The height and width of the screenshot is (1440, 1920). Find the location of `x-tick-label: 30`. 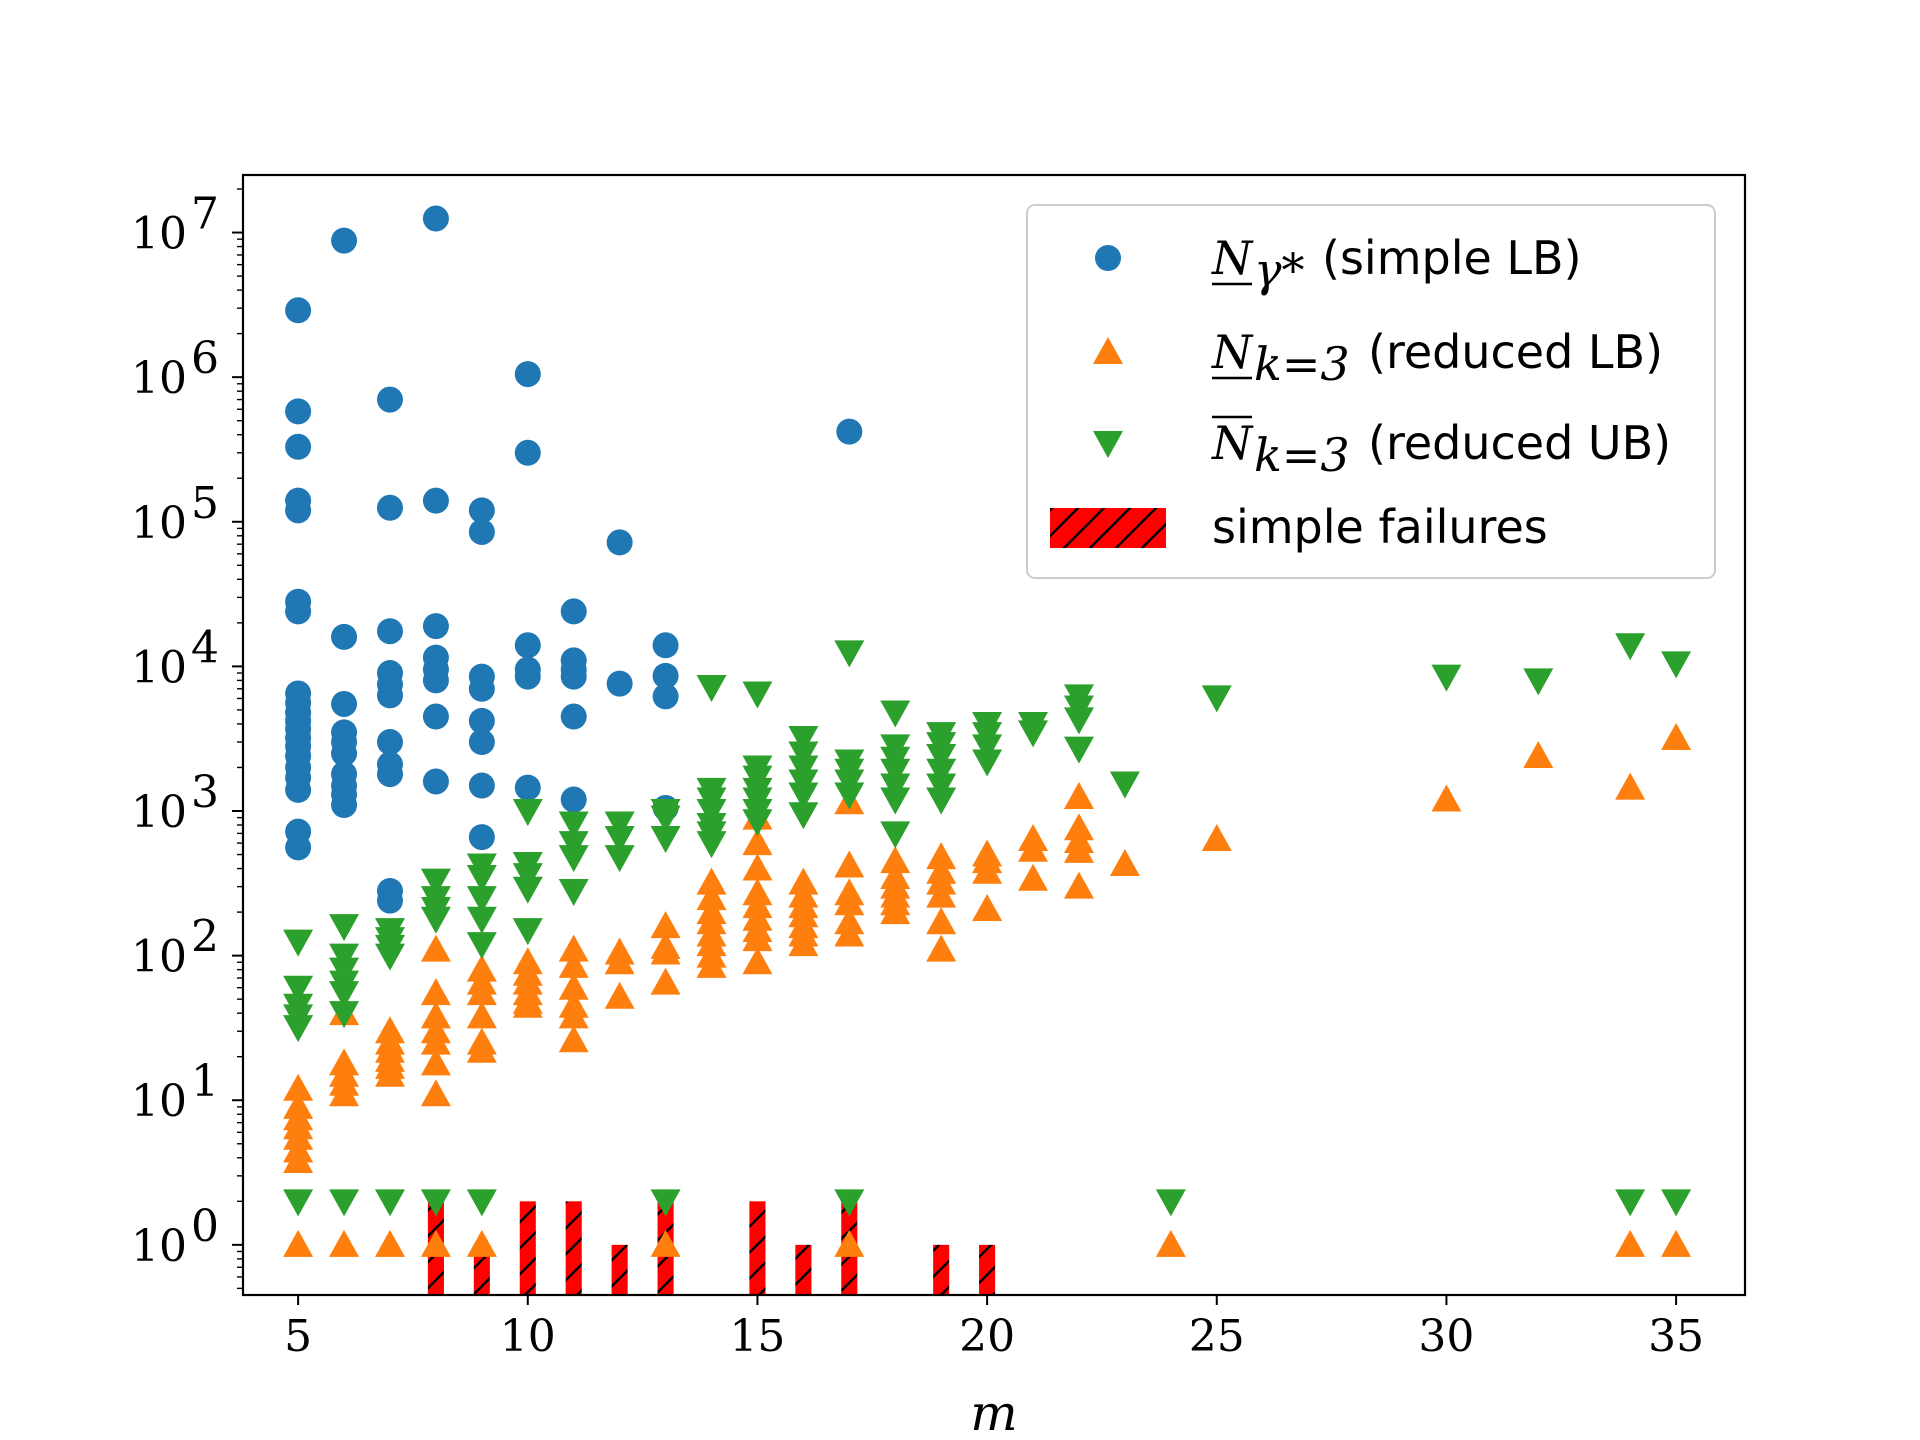

x-tick-label: 30 is located at coordinates (1446, 1336).